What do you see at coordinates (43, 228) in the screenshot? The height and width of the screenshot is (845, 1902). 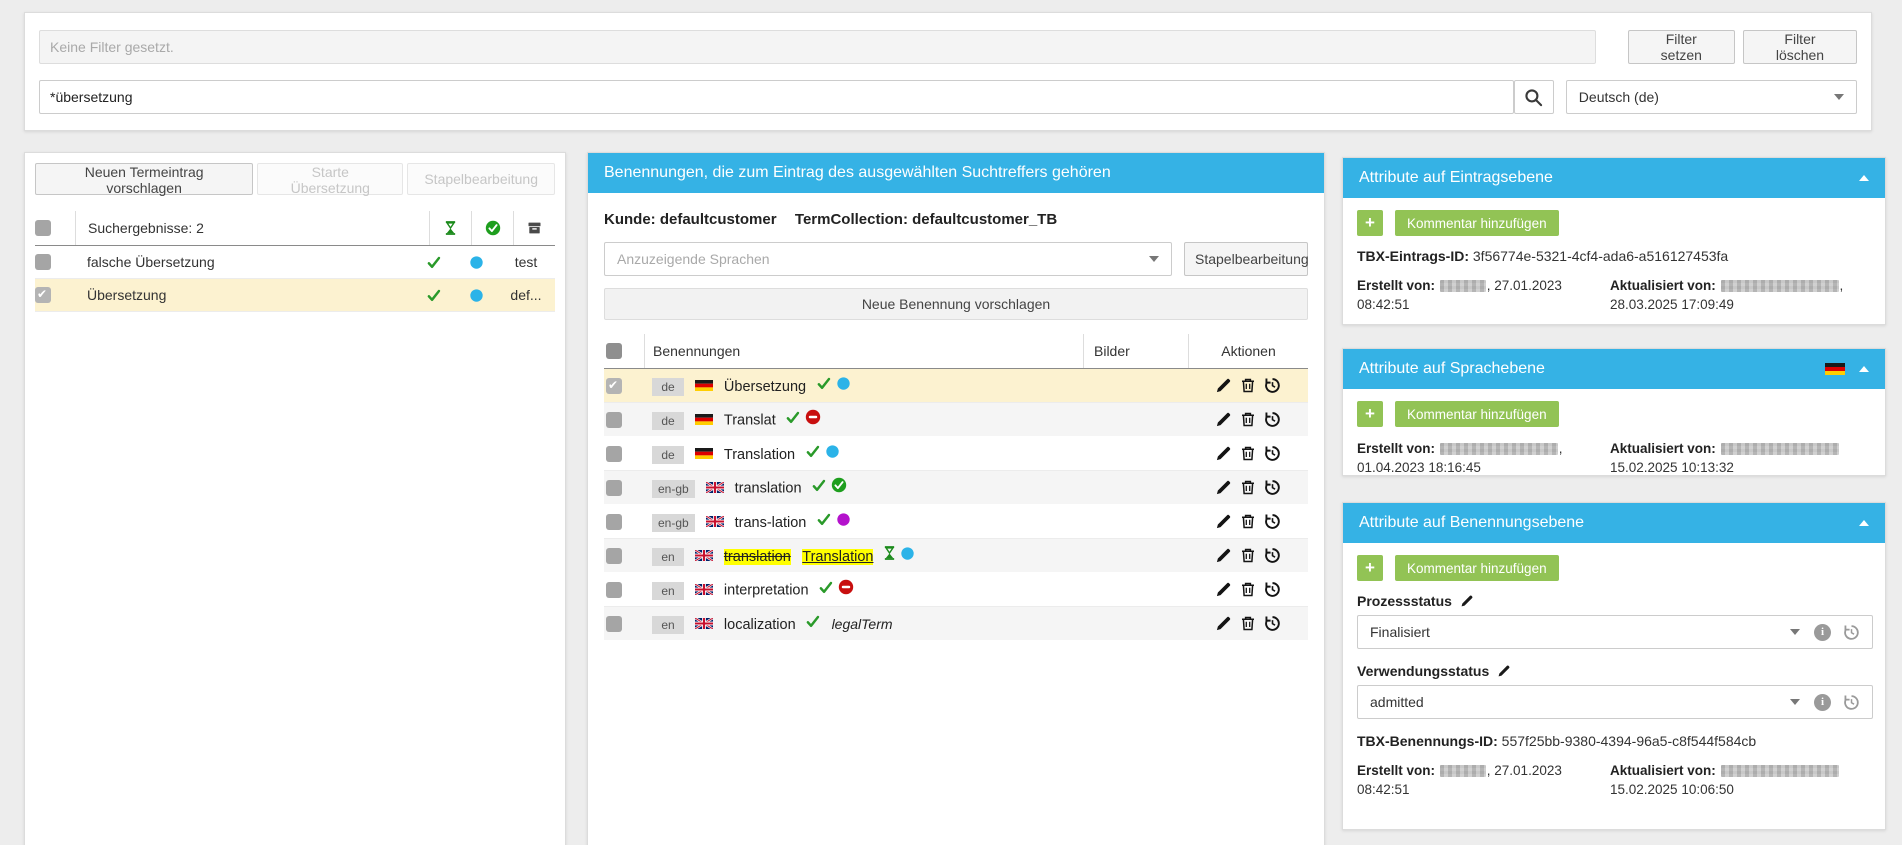 I see `select-all-checkbox` at bounding box center [43, 228].